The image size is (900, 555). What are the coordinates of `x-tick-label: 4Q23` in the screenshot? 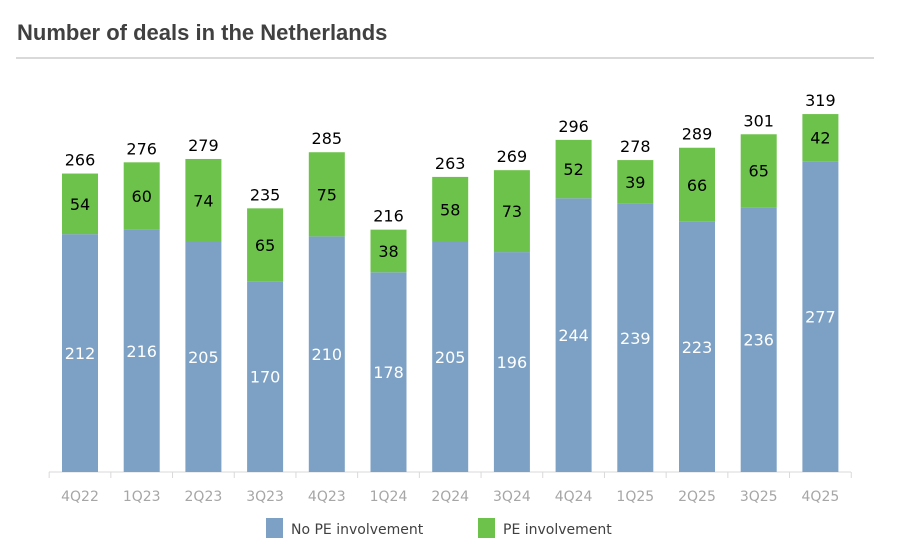 It's located at (327, 497).